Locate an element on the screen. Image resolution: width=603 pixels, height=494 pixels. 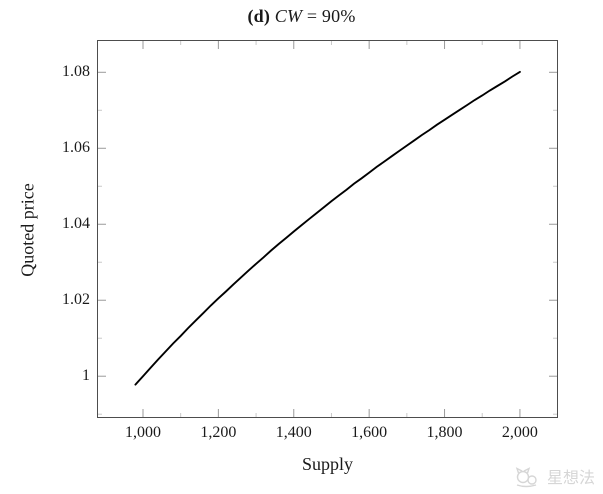
watermark: 星想法 is located at coordinates (554, 476).